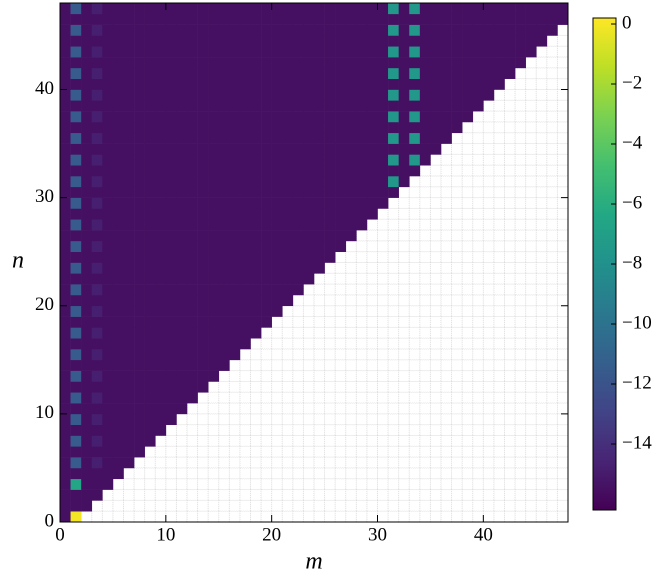  Describe the element at coordinates (637, 442) in the screenshot. I see `colorbar-tick-label: −14` at that location.